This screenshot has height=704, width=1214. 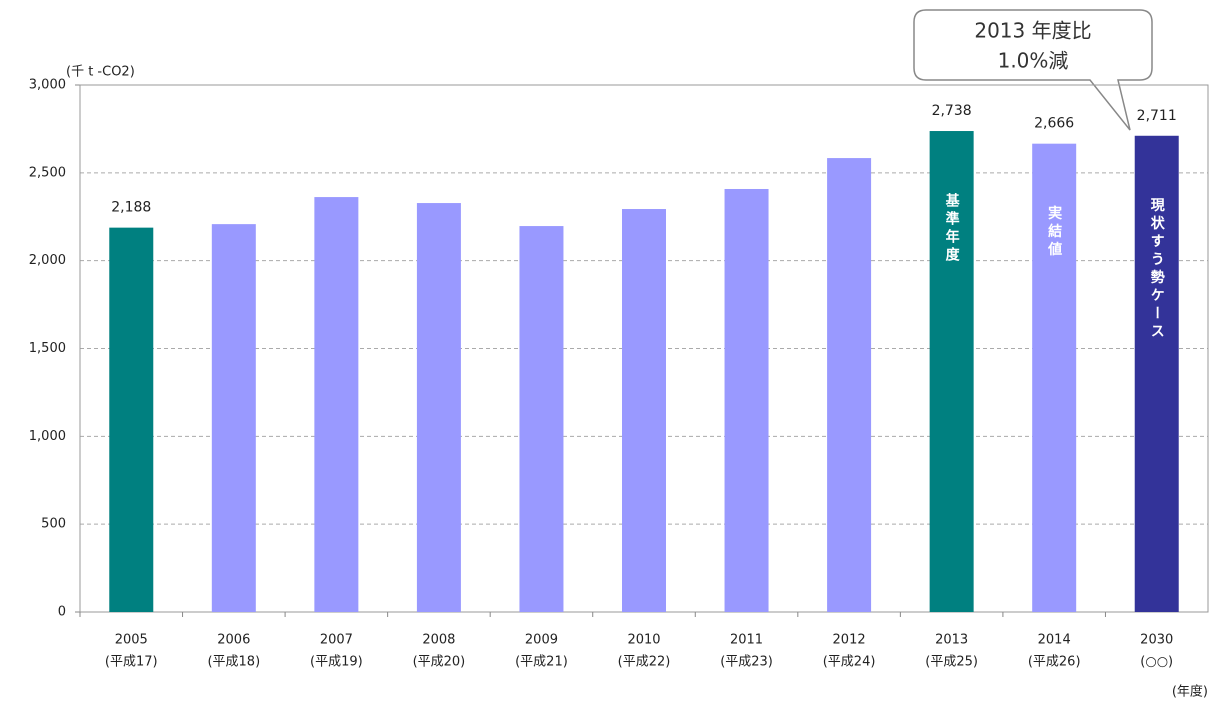 What do you see at coordinates (1054, 124) in the screenshot?
I see `value-label: 2,666` at bounding box center [1054, 124].